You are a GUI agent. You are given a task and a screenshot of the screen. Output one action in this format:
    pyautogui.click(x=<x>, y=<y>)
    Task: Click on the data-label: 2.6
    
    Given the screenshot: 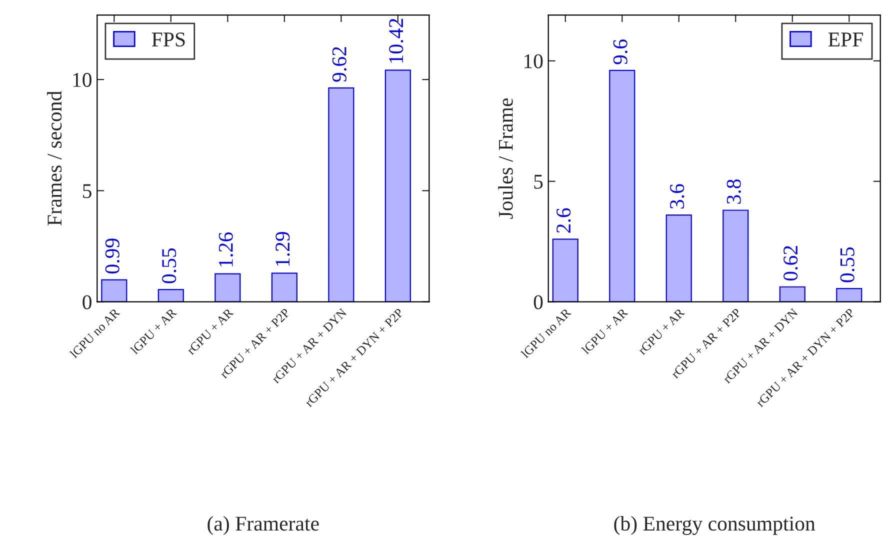 What is the action you would take?
    pyautogui.click(x=563, y=220)
    